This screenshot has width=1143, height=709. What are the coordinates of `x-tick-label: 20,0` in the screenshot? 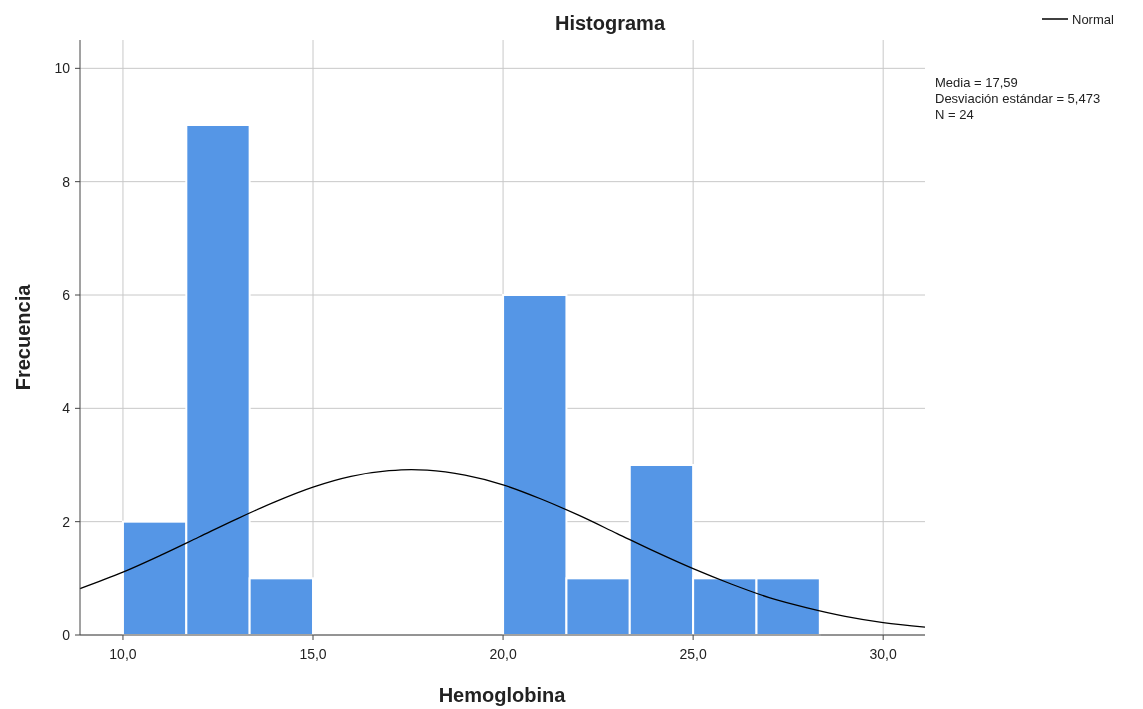 It's located at (503, 654).